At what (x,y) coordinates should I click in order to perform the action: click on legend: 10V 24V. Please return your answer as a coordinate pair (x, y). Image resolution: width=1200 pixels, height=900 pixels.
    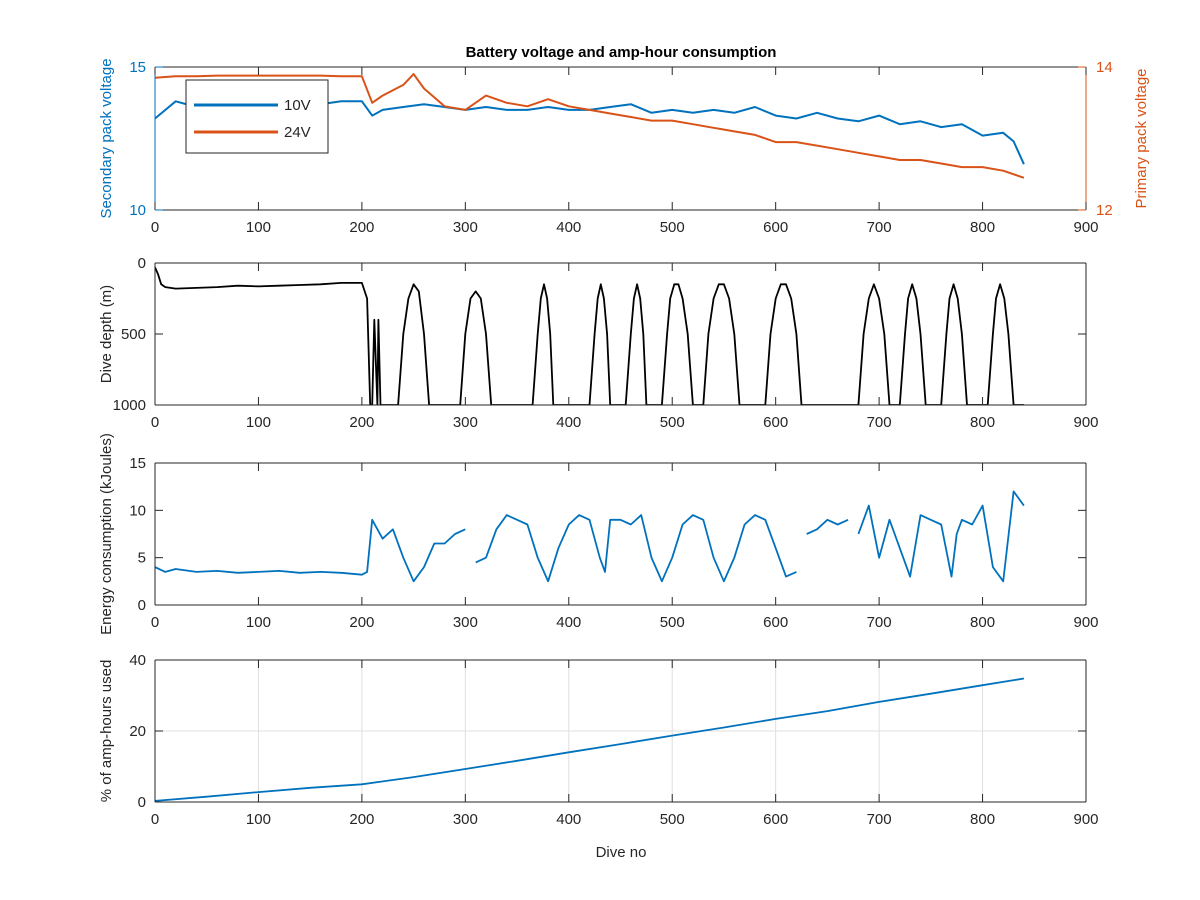
    Looking at the image, I should click on (257, 116).